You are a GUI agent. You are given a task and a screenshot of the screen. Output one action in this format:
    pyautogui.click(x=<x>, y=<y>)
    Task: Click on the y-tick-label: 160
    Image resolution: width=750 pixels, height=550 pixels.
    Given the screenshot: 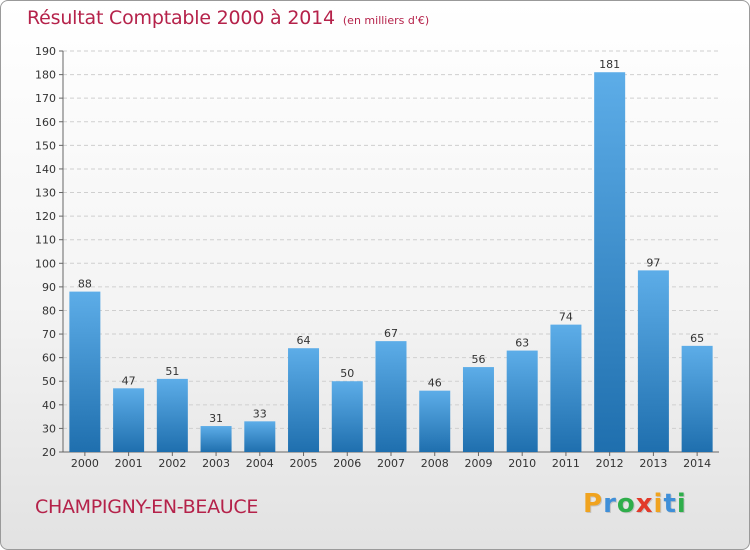 What is the action you would take?
    pyautogui.click(x=45, y=122)
    